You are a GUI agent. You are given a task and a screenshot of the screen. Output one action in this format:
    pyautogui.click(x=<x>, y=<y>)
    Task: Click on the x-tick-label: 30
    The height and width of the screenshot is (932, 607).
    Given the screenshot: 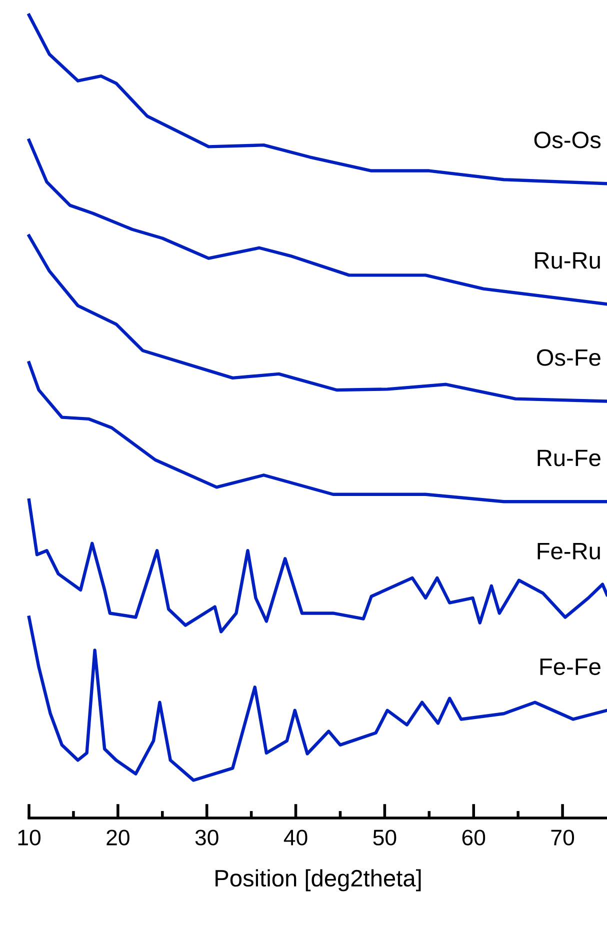 What is the action you would take?
    pyautogui.click(x=206, y=838)
    